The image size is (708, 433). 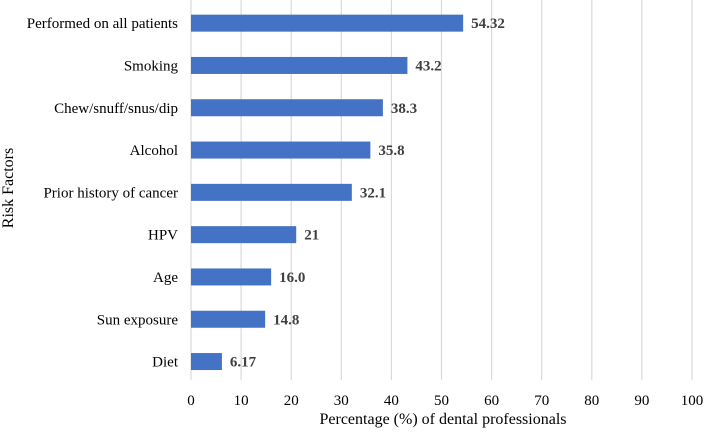 What do you see at coordinates (491, 401) in the screenshot?
I see `x-tick-label: 60` at bounding box center [491, 401].